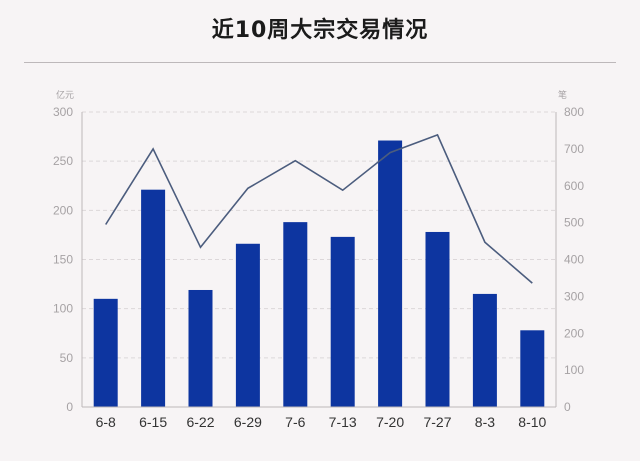  What do you see at coordinates (63, 112) in the screenshot?
I see `y-left-tick-label: 300` at bounding box center [63, 112].